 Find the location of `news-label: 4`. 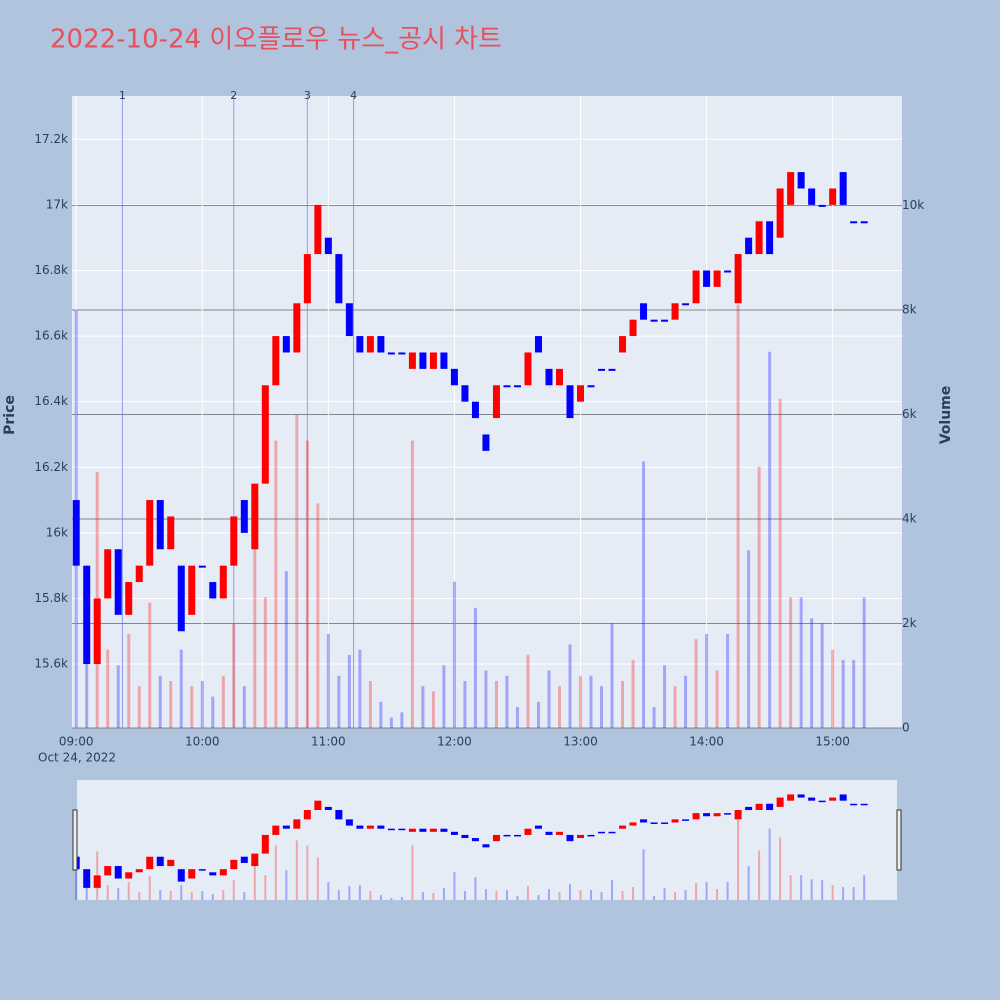

news-label: 4 is located at coordinates (353, 95).